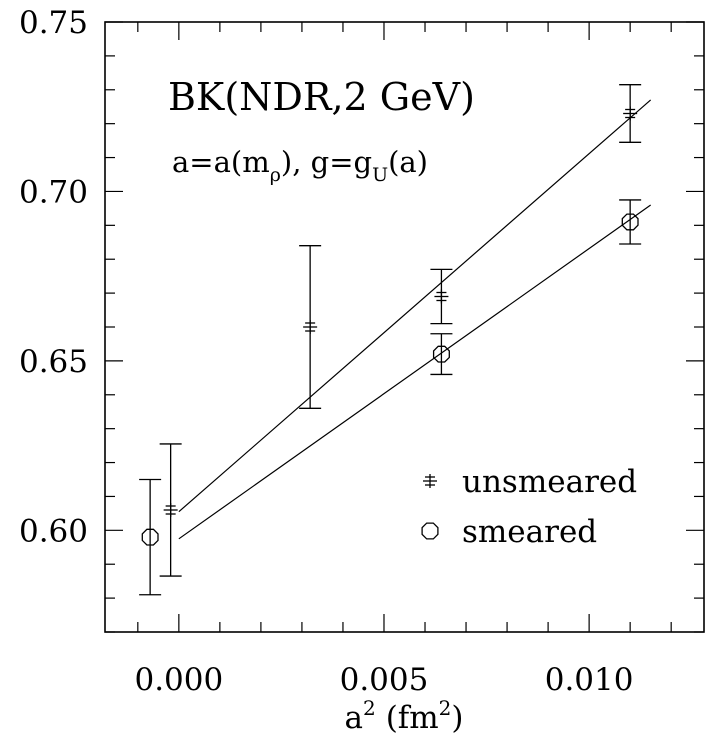 Image resolution: width=710 pixels, height=740 pixels. I want to click on x-axis-title-unit: (fm, so click(412, 718).